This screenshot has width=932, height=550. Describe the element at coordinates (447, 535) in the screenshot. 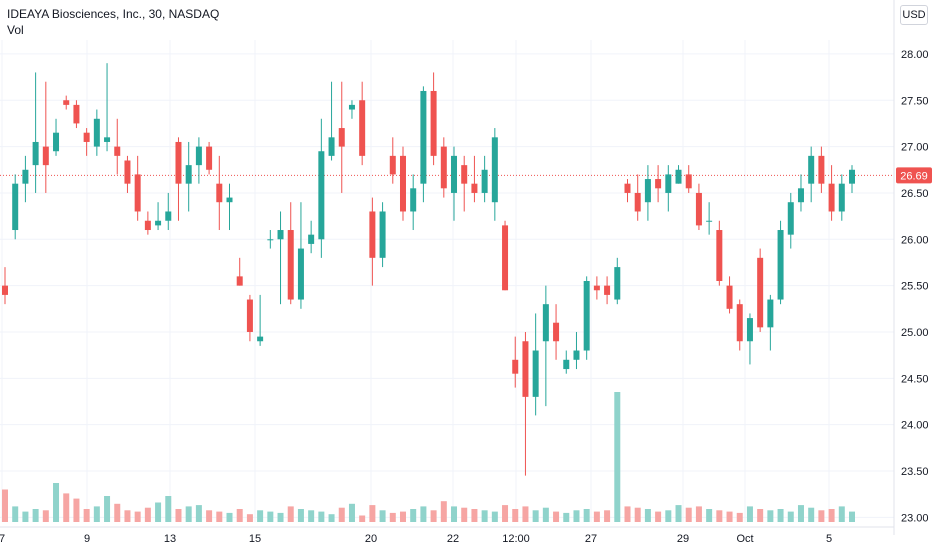

I see `time-axis: 7 9 13 15 20 22 12:00 27 29 Oct 5` at that location.